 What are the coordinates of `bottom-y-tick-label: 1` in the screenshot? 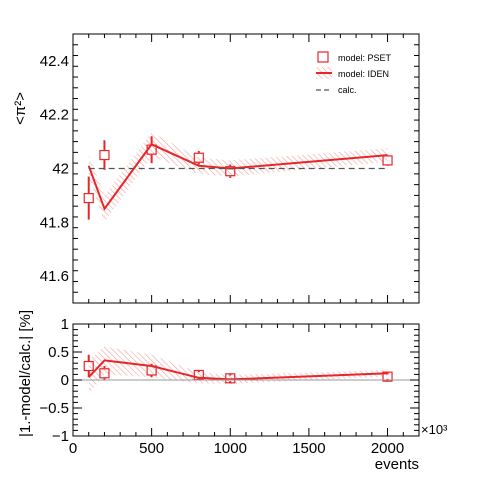 It's located at (65, 324).